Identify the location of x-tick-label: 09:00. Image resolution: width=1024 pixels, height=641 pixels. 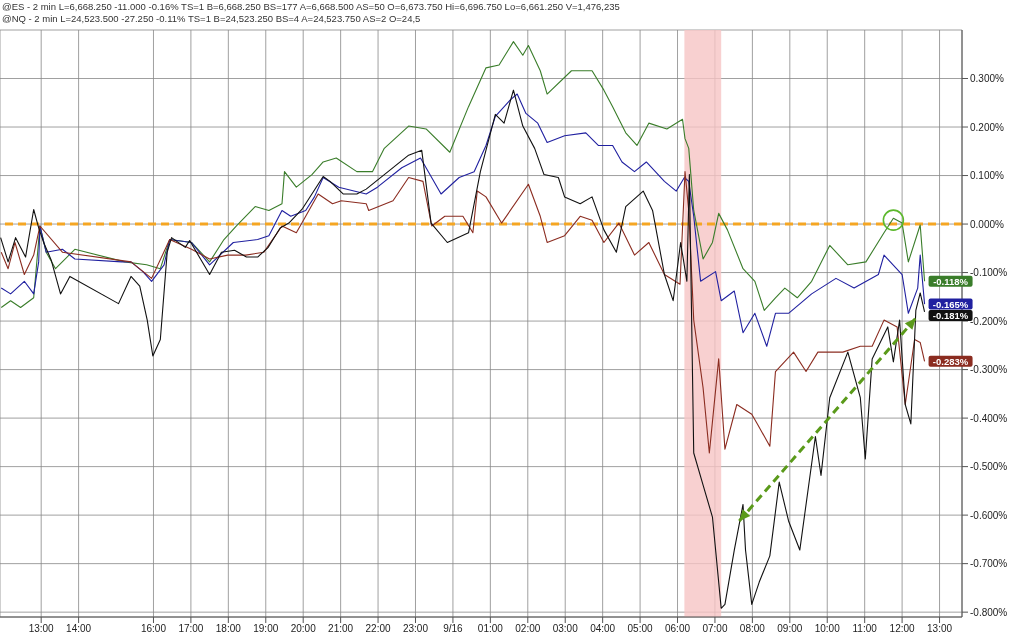
(790, 629).